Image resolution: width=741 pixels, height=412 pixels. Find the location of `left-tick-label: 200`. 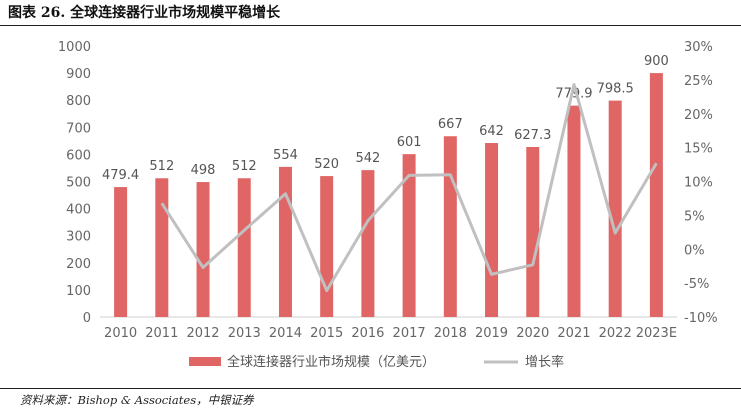

left-tick-label: 200 is located at coordinates (78, 264).